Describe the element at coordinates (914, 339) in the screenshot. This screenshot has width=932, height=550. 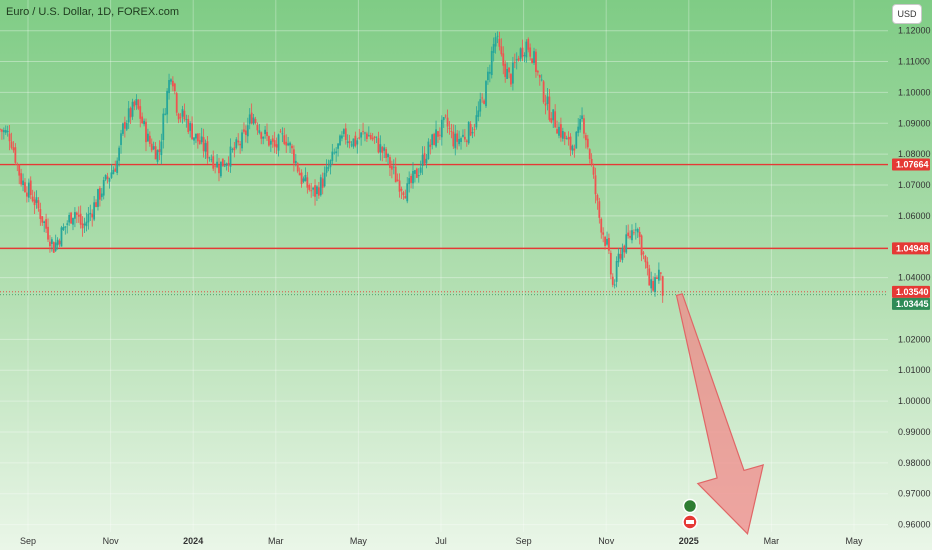
I see `y-tick-label: 1.02000` at that location.